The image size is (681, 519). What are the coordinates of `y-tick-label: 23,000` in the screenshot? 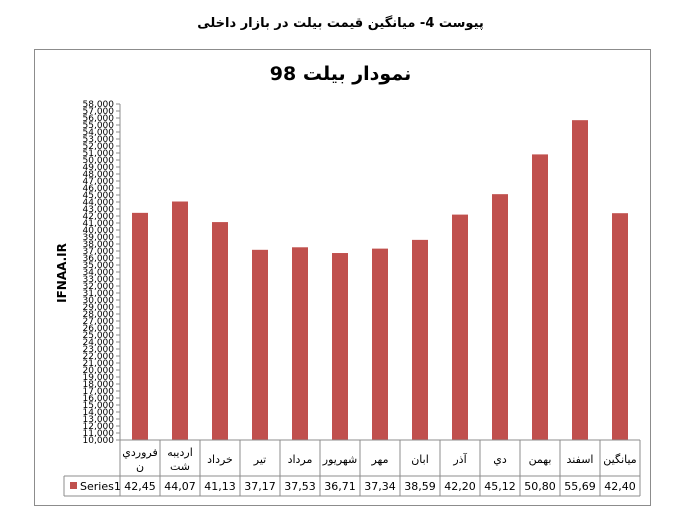 It's located at (99, 350).